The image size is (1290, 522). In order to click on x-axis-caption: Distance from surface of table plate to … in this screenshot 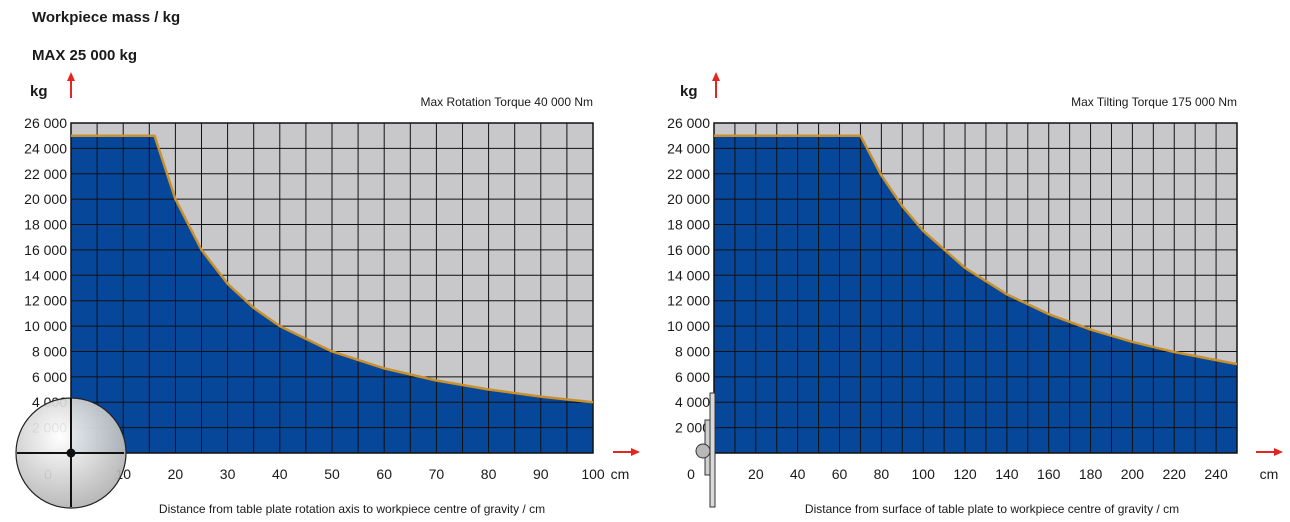, I will do `click(992, 509)`.